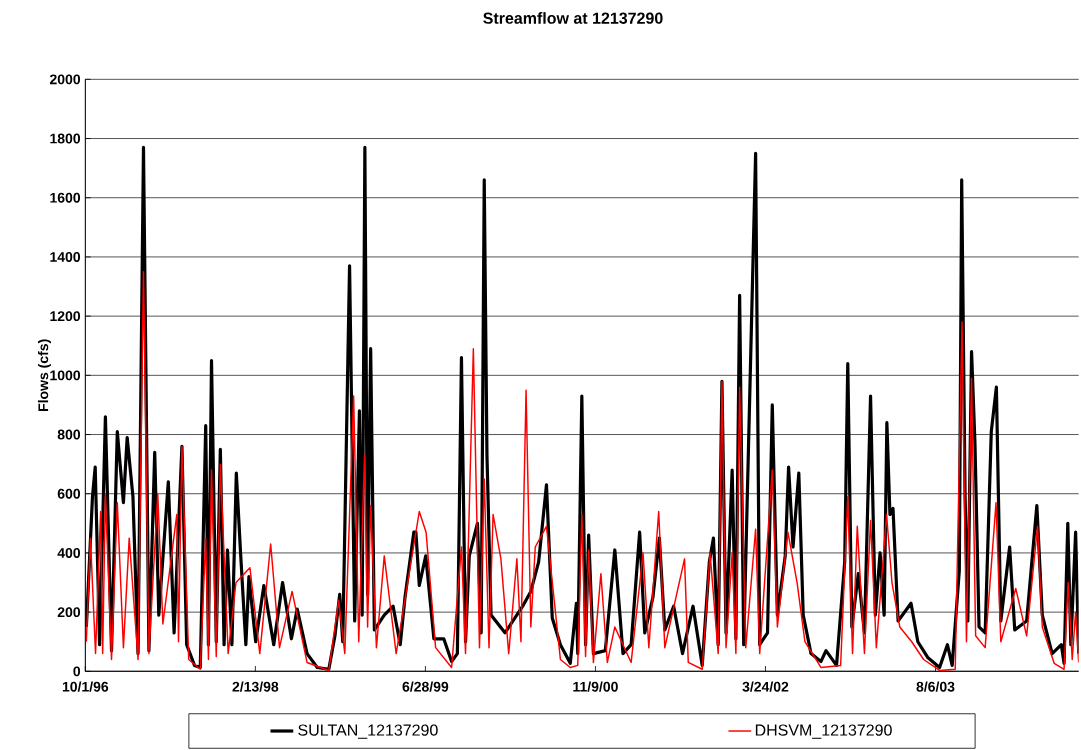 This screenshot has width=1081, height=750. What do you see at coordinates (65, 375) in the screenshot?
I see `y-tick-label: 1000` at bounding box center [65, 375].